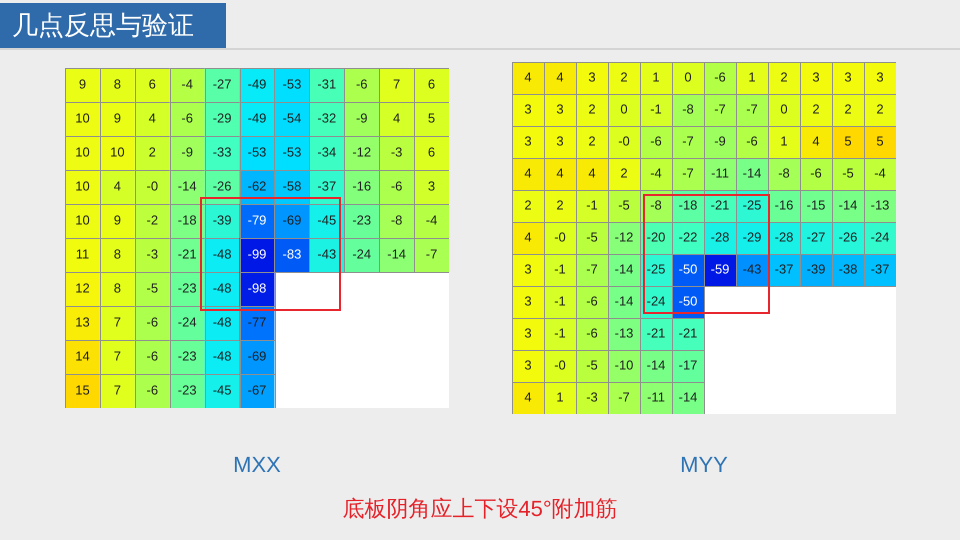 This screenshot has height=540, width=960. Describe the element at coordinates (624, 333) in the screenshot. I see `data-label: -13` at that location.